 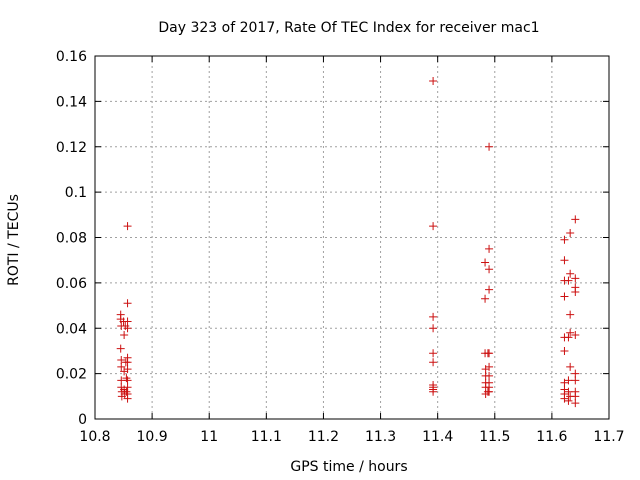 What do you see at coordinates (437, 437) in the screenshot?
I see `x-tick-label: 11.4` at bounding box center [437, 437].